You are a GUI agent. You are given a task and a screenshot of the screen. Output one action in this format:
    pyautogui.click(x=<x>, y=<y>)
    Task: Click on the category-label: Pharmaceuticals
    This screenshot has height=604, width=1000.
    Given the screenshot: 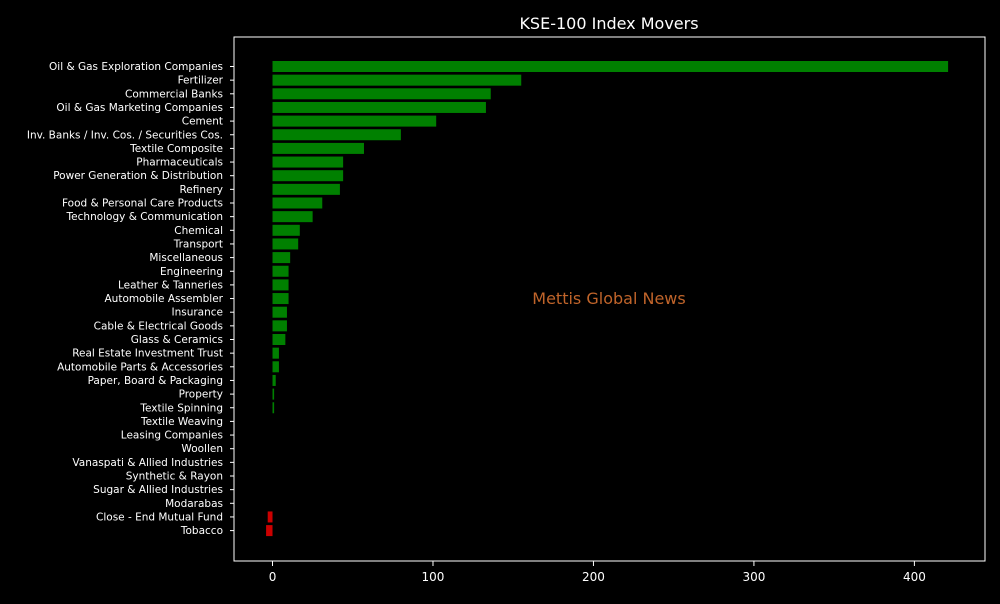 What is the action you would take?
    pyautogui.click(x=179, y=163)
    